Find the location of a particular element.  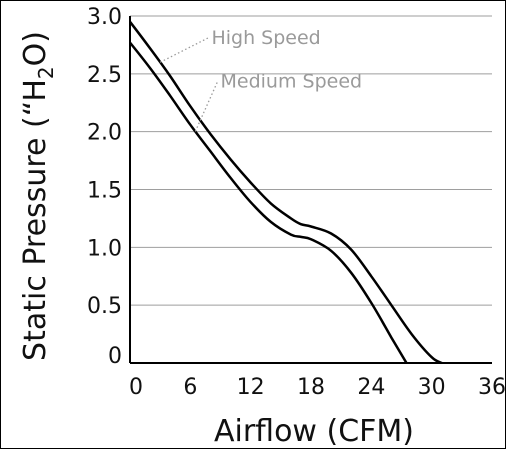

x-tick-label-3: 18 is located at coordinates (311, 387).